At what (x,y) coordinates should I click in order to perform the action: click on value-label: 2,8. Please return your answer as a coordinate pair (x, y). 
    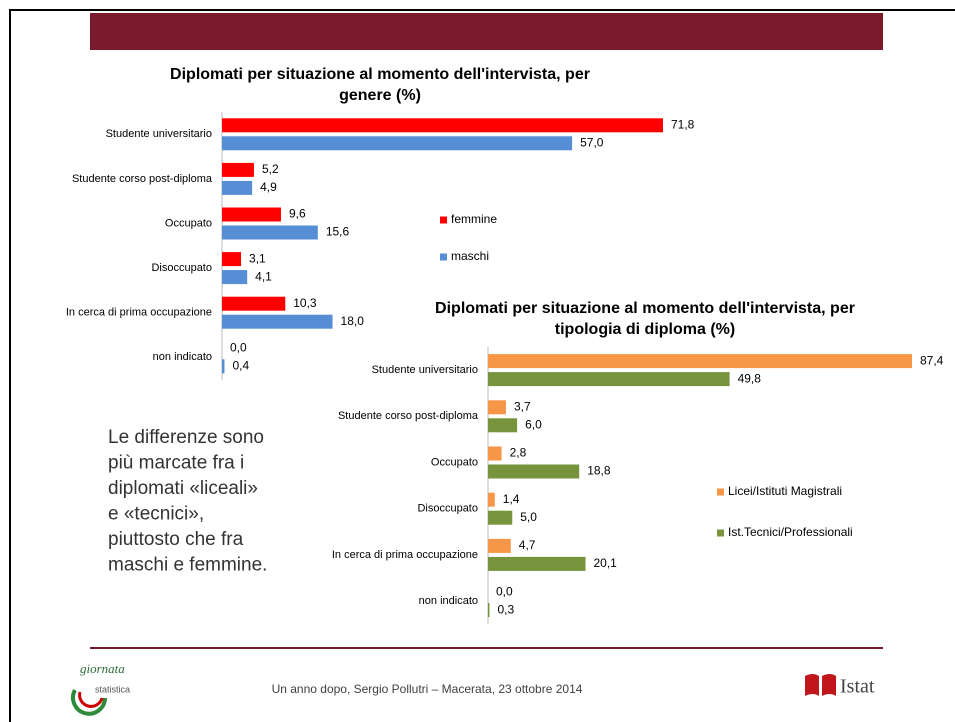
    Looking at the image, I should click on (518, 453).